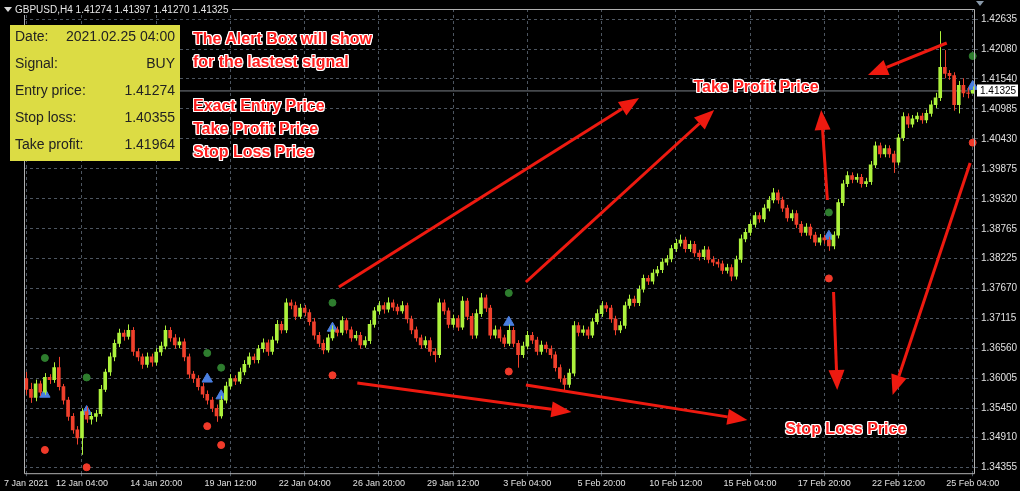  What do you see at coordinates (271, 62) in the screenshot?
I see `annotation: for the lastest signal` at bounding box center [271, 62].